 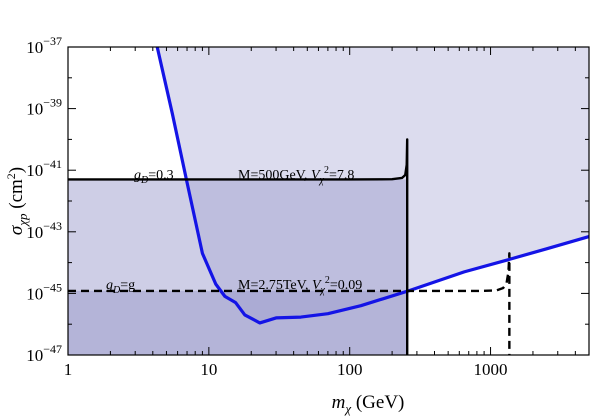 What do you see at coordinates (16, 230) in the screenshot?
I see `y-axis-symbol: σ` at bounding box center [16, 230].